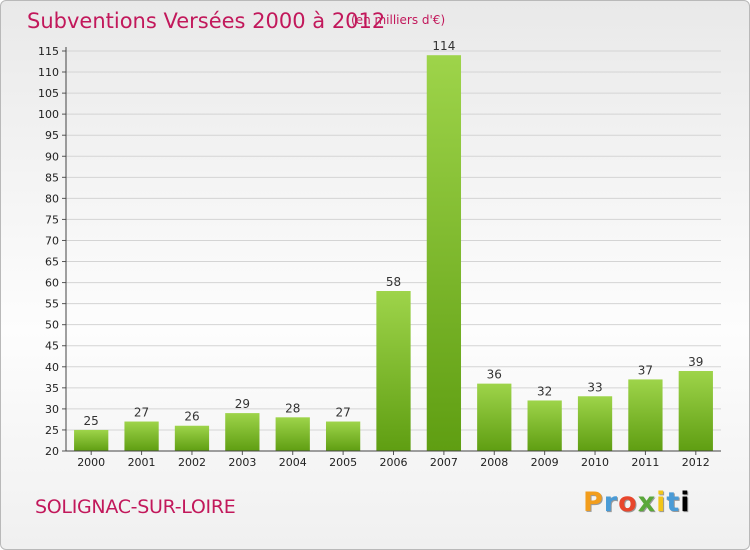  What do you see at coordinates (292, 408) in the screenshot?
I see `data-label: 28` at bounding box center [292, 408].